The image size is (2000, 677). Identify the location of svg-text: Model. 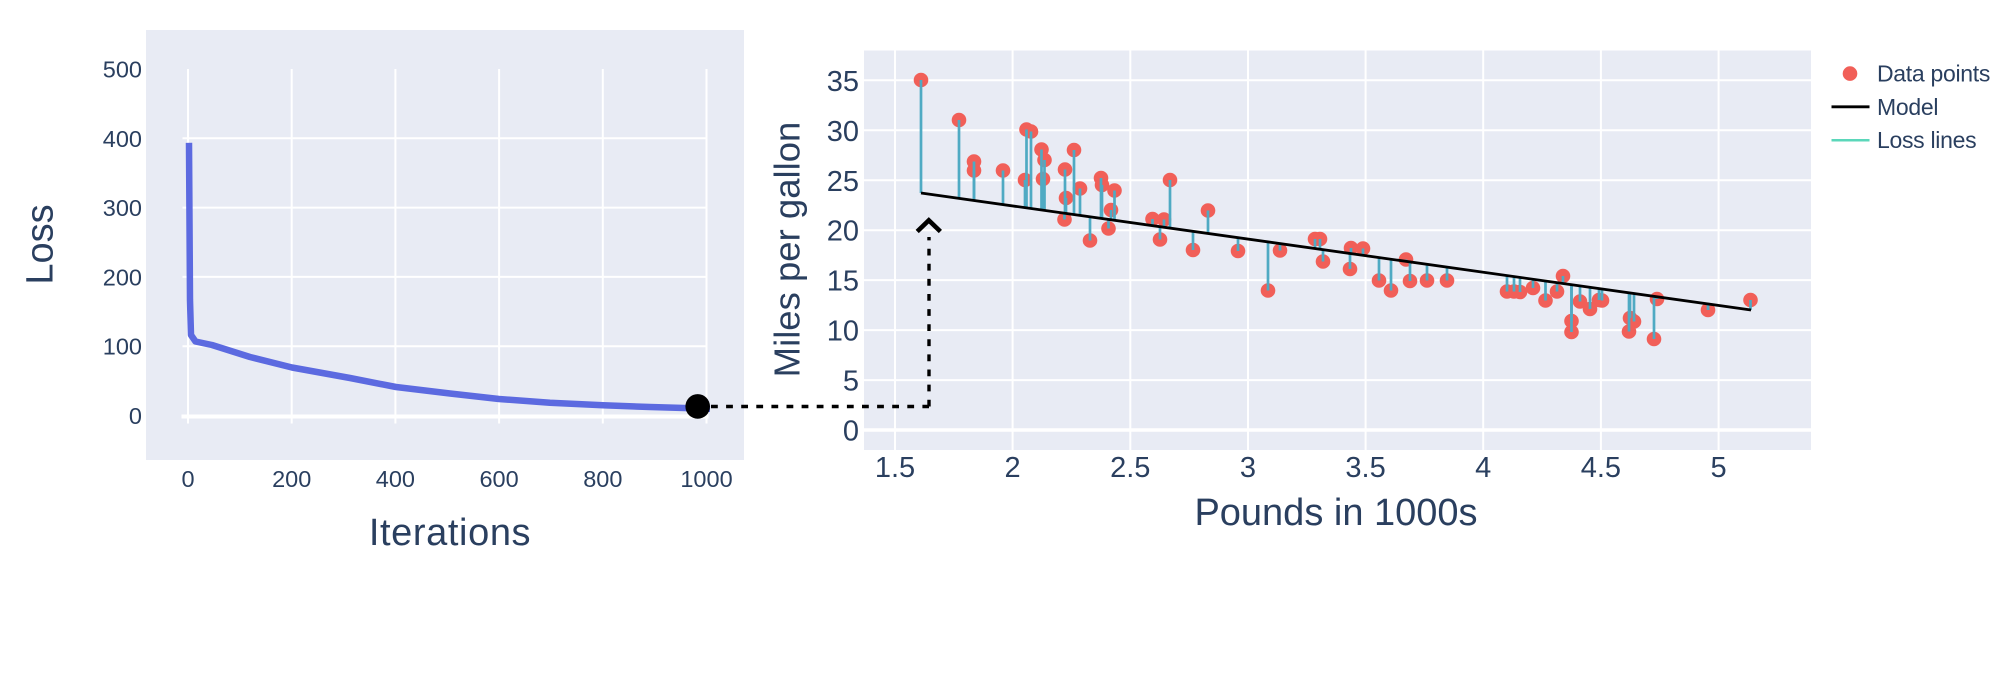
(1907, 107).